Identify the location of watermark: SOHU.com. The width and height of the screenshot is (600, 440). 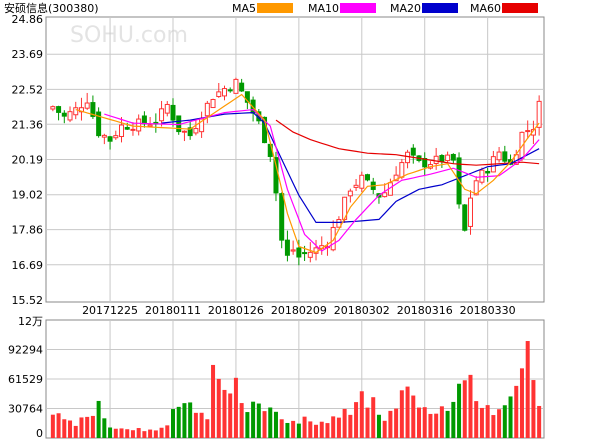
(129, 35).